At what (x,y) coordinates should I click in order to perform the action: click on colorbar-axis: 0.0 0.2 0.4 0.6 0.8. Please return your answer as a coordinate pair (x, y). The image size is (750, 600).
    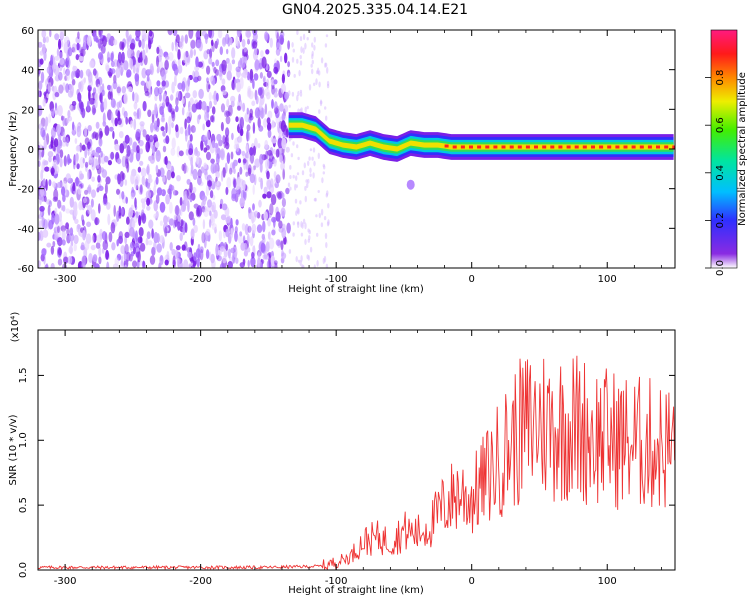
    Looking at the image, I should click on (715, 173).